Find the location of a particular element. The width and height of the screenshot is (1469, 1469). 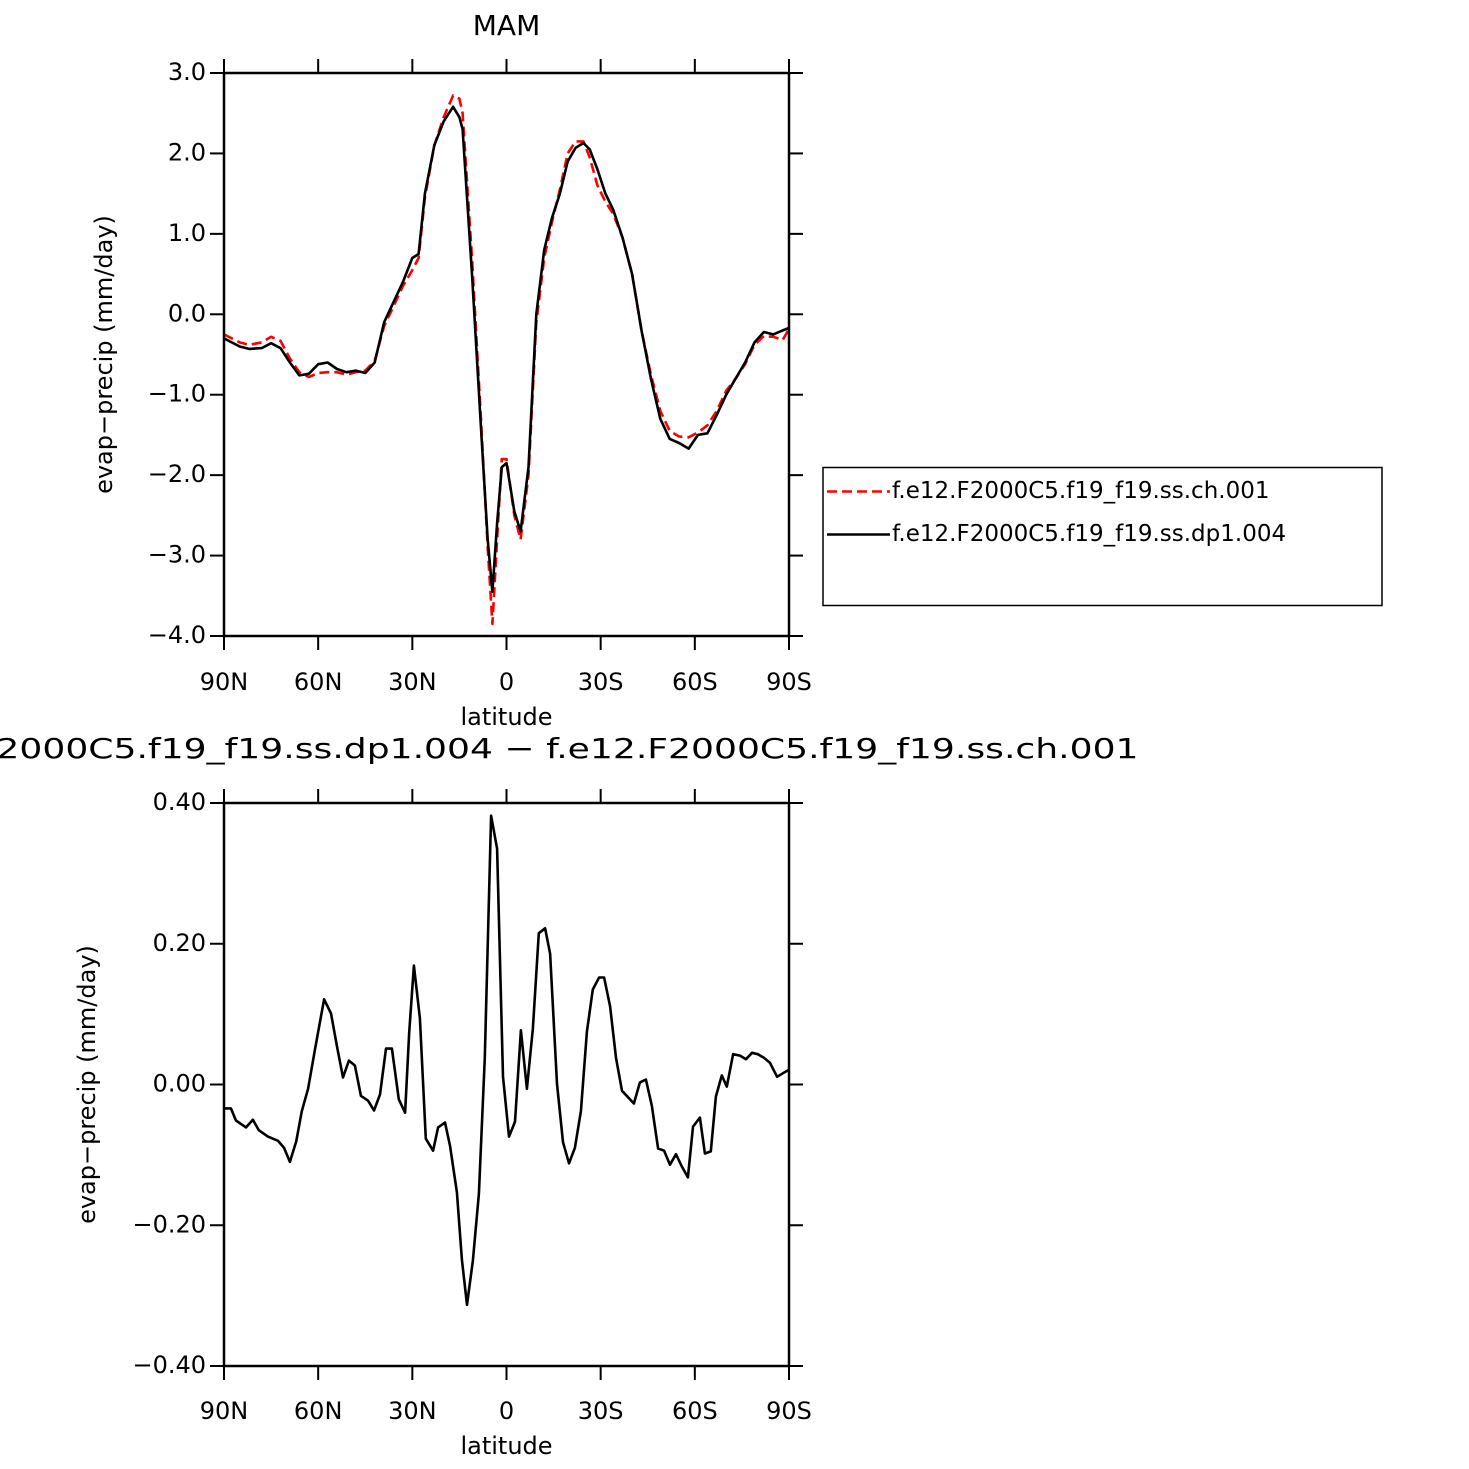

y-tick-label: −4.0 is located at coordinates (177, 635).